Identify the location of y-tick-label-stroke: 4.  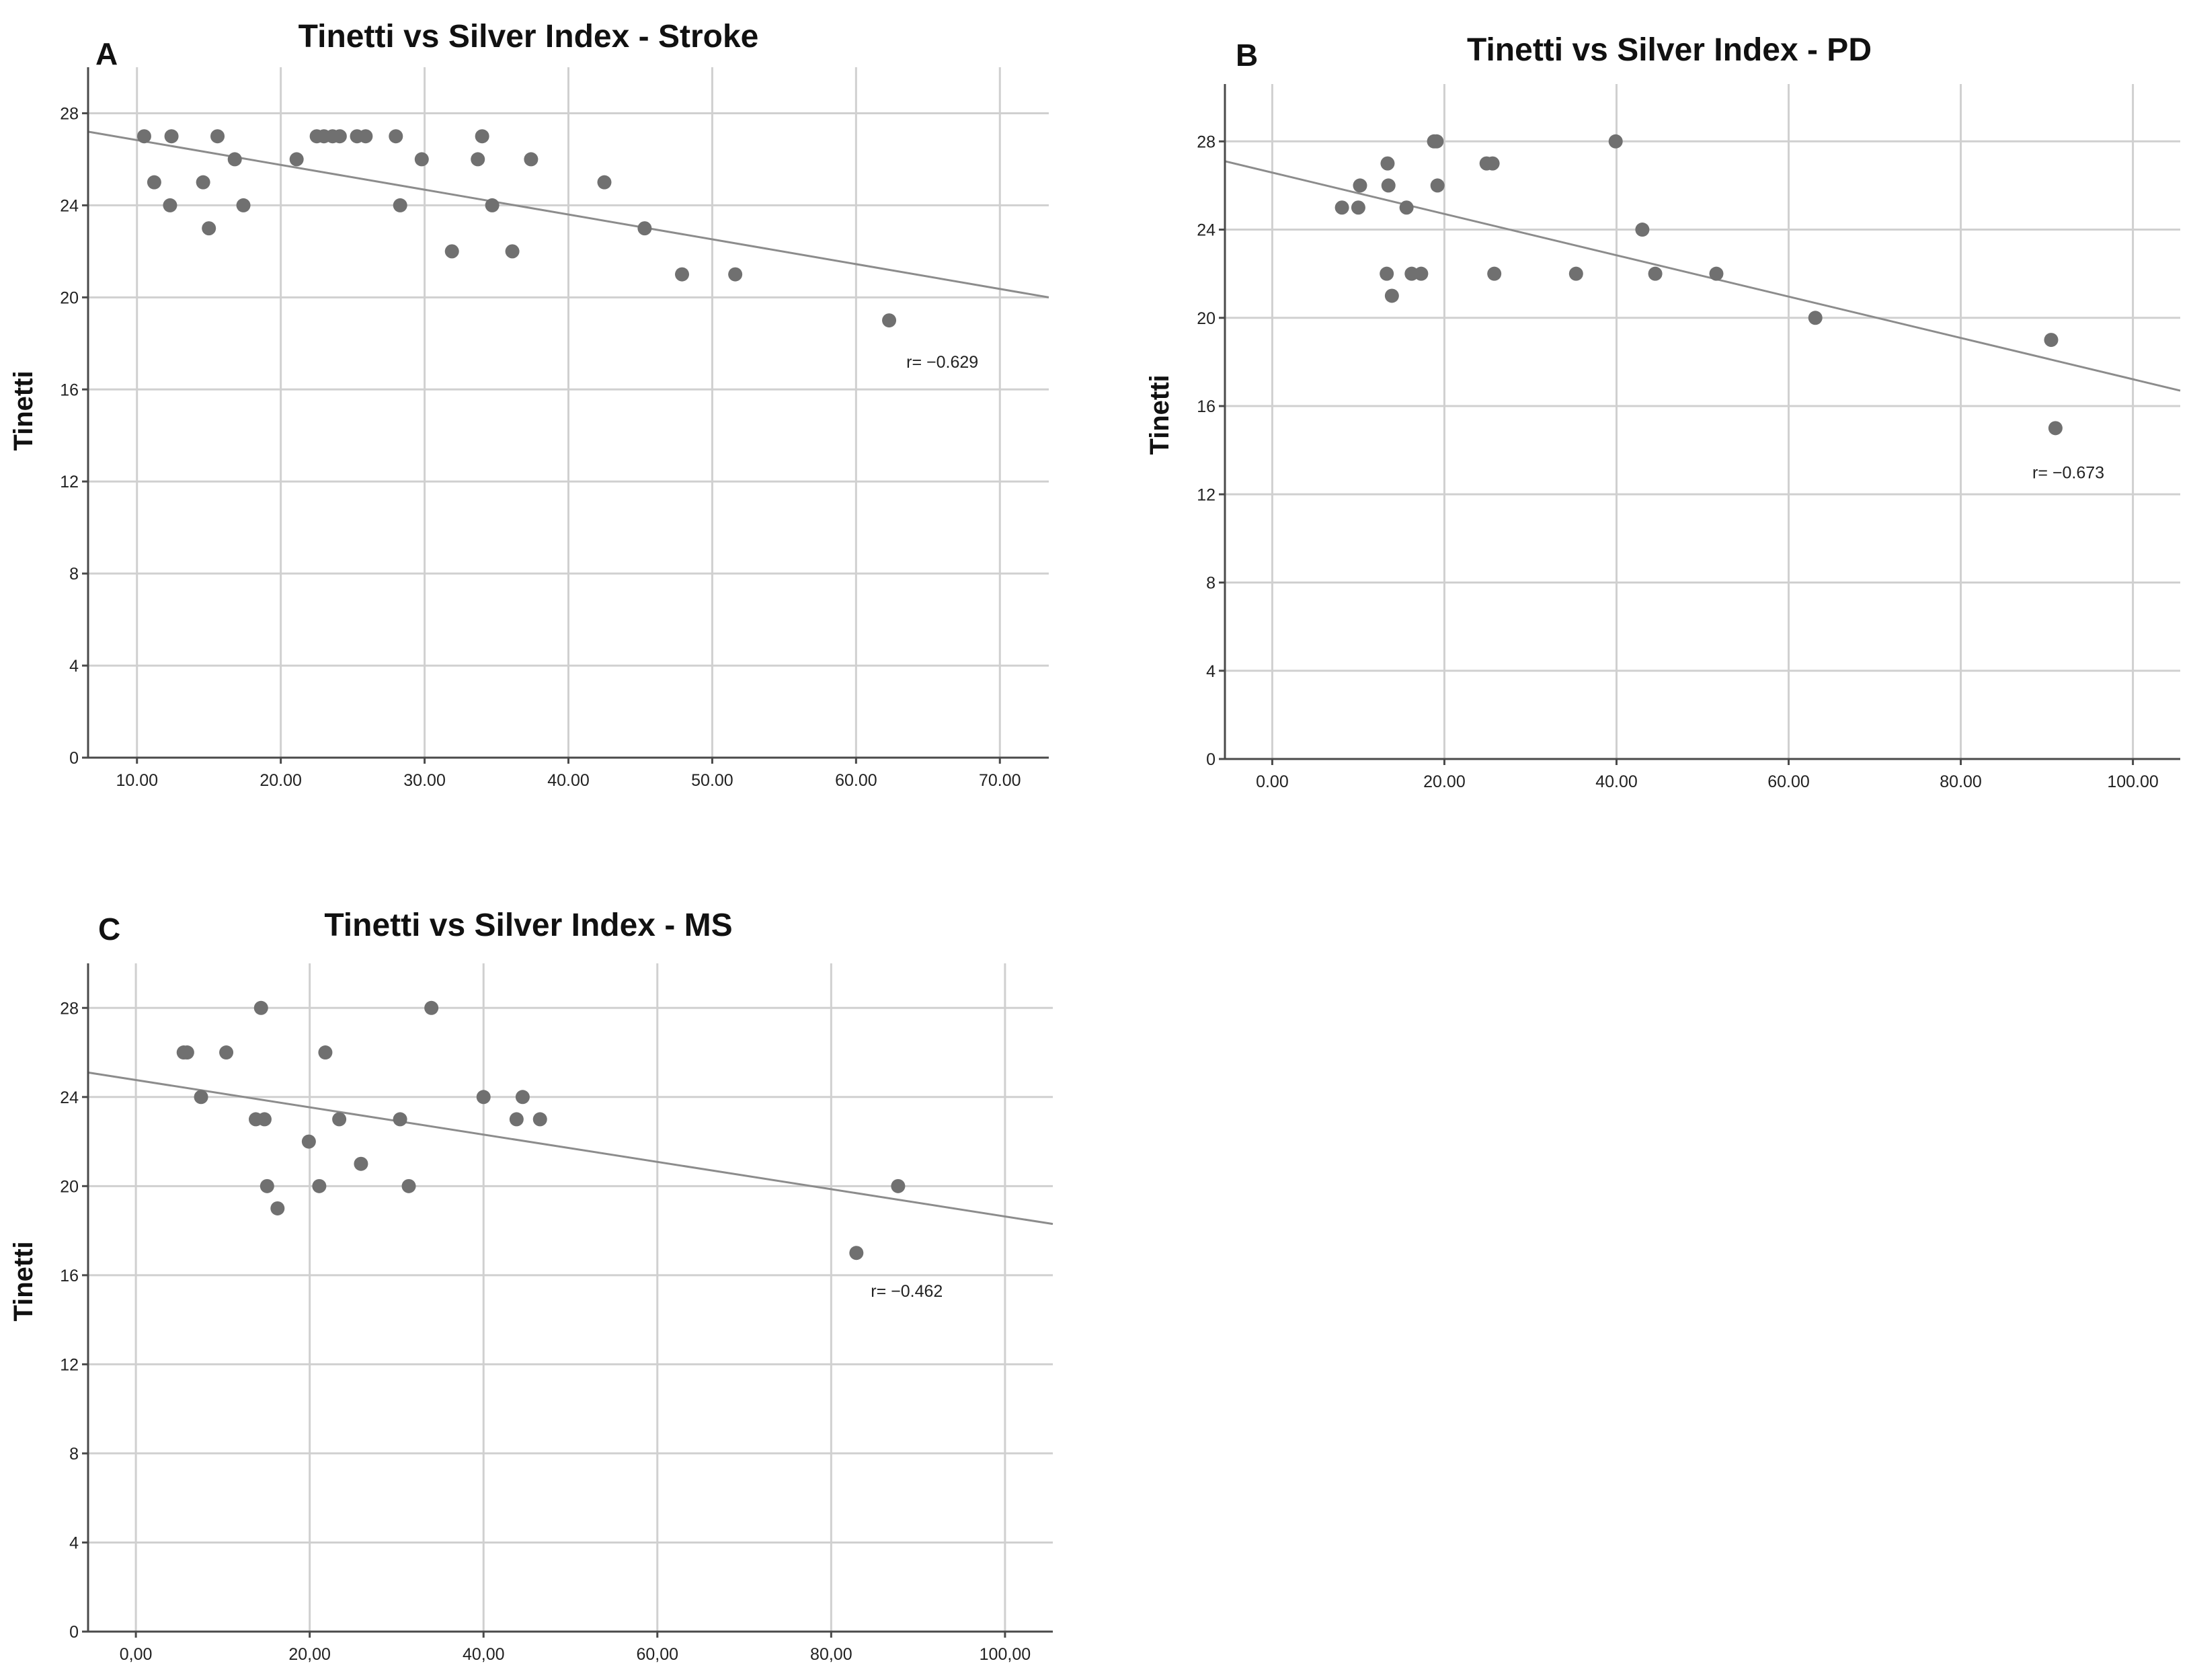
(74, 667).